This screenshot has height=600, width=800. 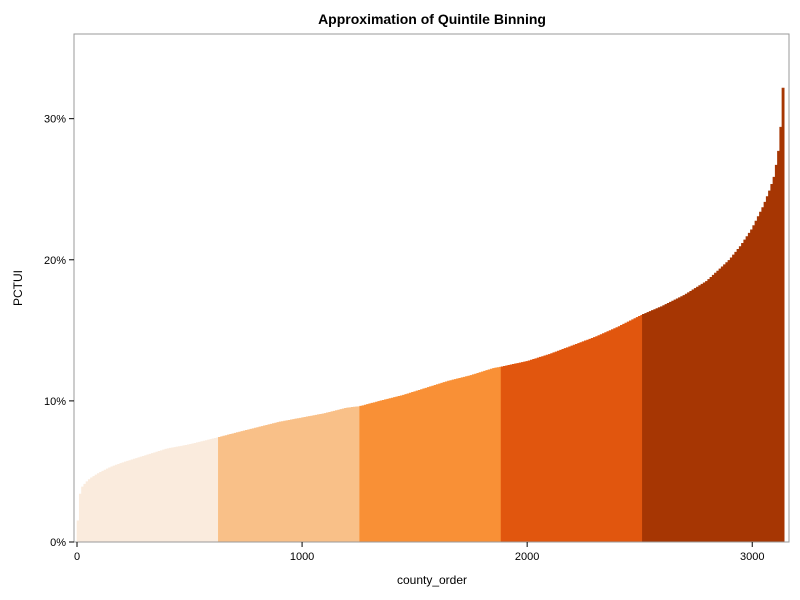 What do you see at coordinates (432, 19) in the screenshot?
I see `chart-title: Approximation of Quintile Binning` at bounding box center [432, 19].